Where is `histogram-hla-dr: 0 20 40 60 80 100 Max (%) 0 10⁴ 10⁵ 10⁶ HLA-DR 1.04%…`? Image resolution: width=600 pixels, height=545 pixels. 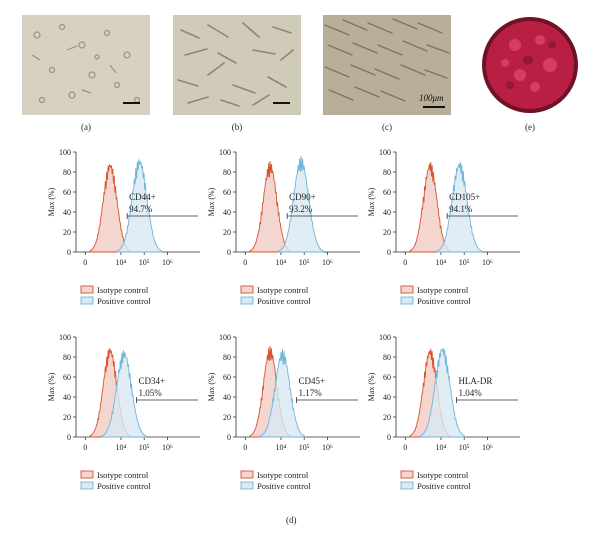 histogram-hla-dr: 0 20 40 60 80 100 Max (%) 0 10⁴ 10⁵ 10⁶ HLA-DR 1.04%… is located at coordinates (443, 412).